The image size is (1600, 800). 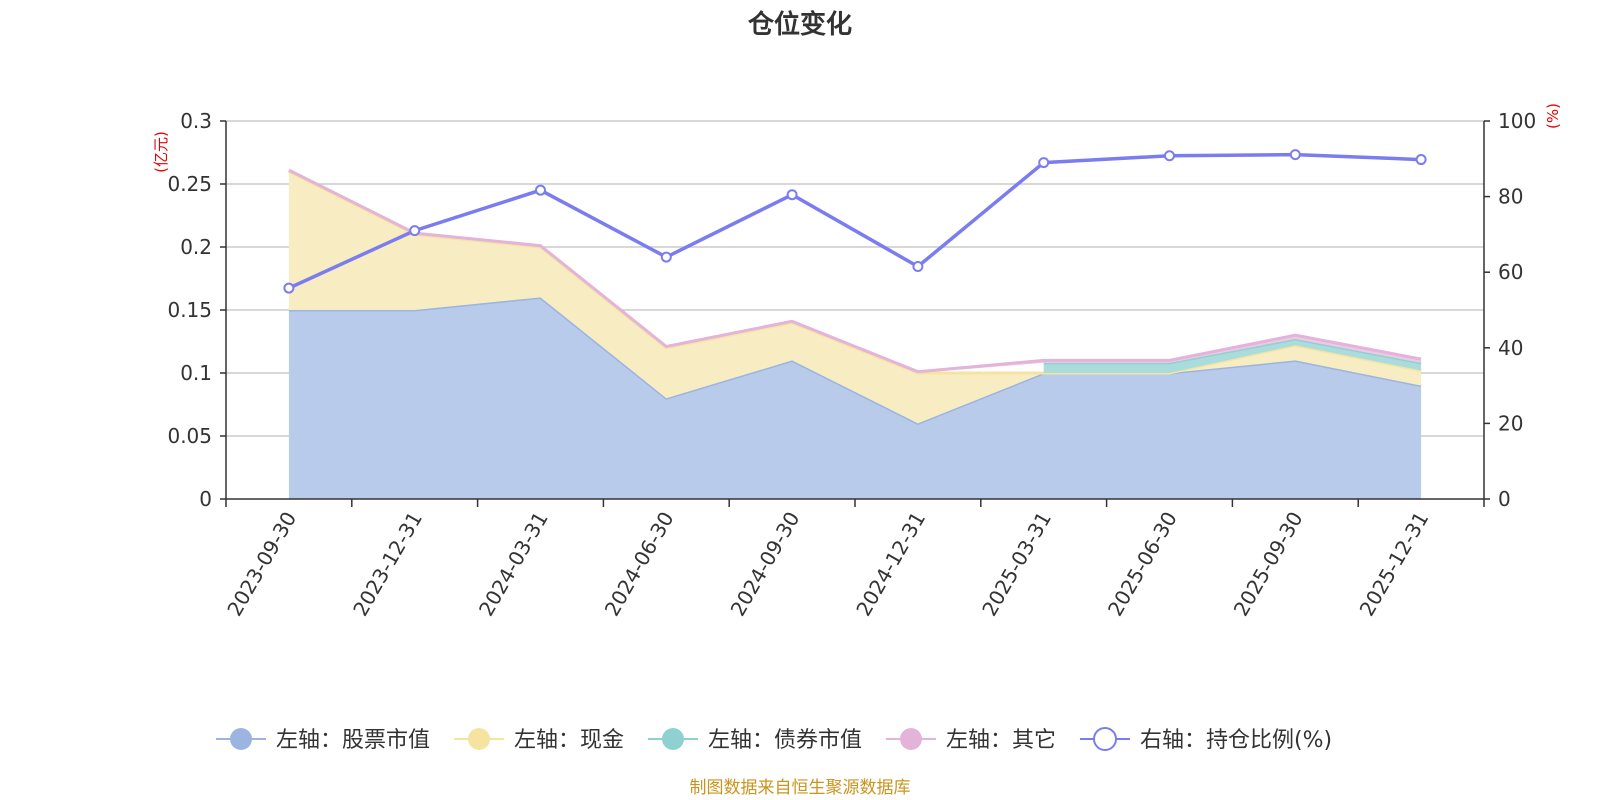 I want to click on right-axis-tick-label: 0, so click(x=1504, y=499).